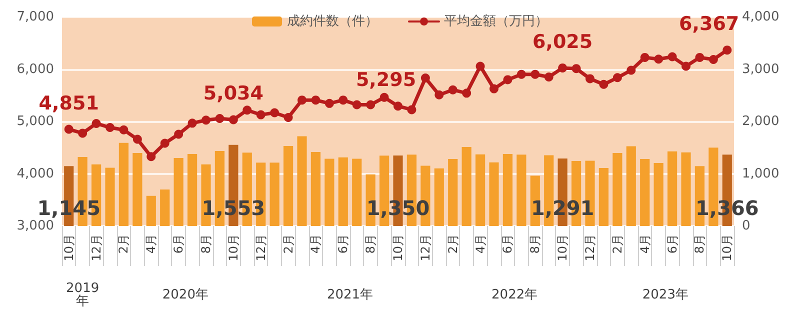 The height and width of the screenshot is (332, 800). What do you see at coordinates (332, 21) in the screenshot?
I see `legend-label: 成約件数（件）` at bounding box center [332, 21].